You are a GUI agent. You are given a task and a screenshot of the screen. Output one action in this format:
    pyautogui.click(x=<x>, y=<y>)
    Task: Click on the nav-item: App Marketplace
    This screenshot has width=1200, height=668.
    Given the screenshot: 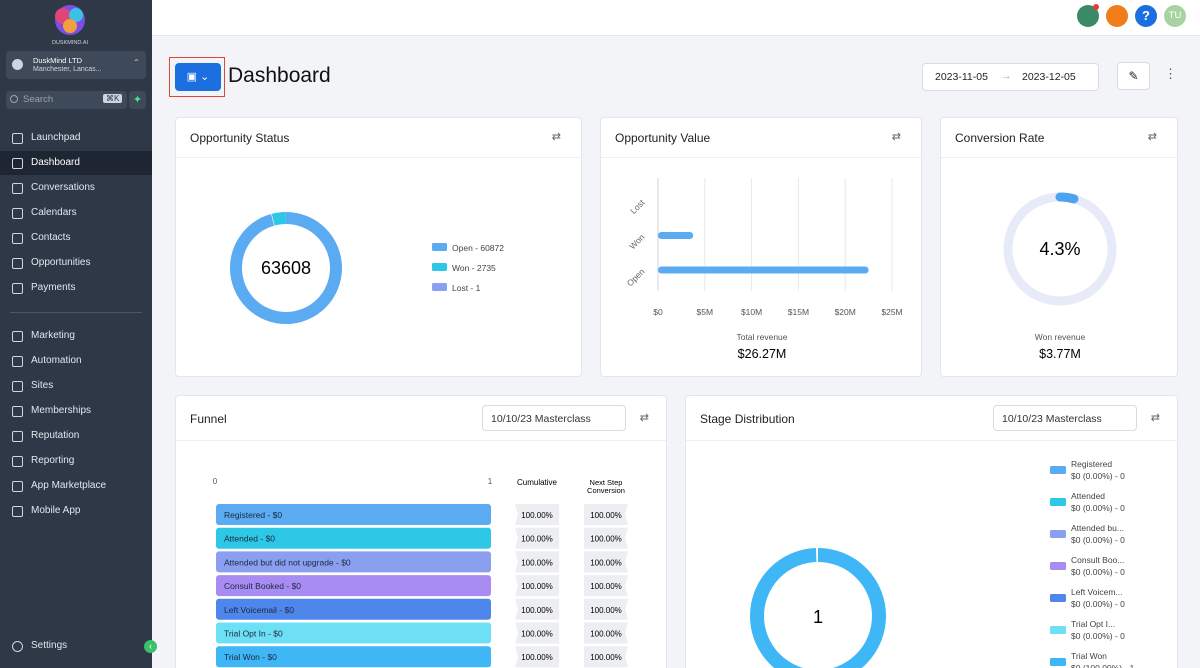 What is the action you would take?
    pyautogui.click(x=76, y=486)
    